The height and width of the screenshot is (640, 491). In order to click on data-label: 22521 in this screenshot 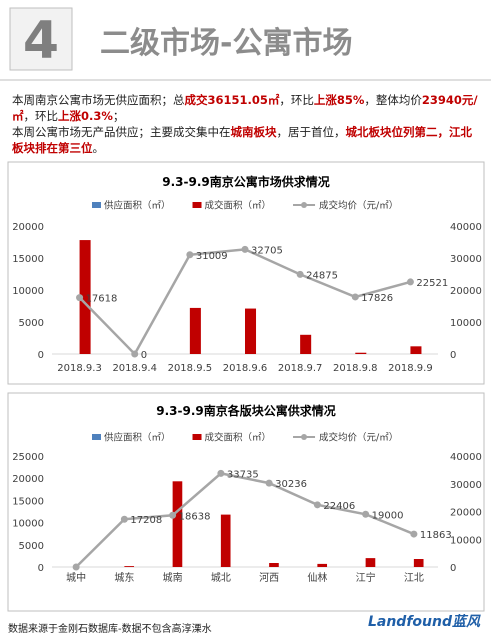, I will do `click(432, 283)`.